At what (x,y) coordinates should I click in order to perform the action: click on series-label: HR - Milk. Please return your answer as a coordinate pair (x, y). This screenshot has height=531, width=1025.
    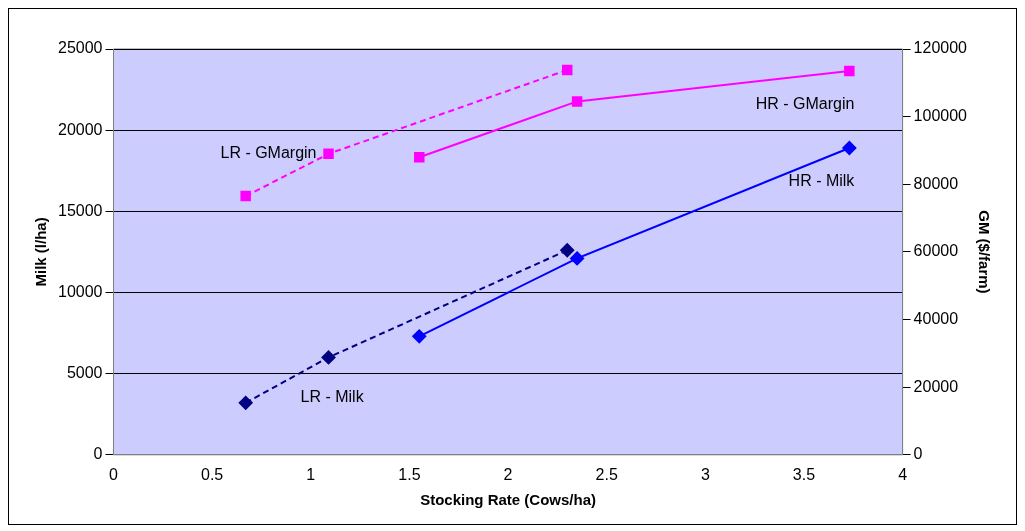
    Looking at the image, I should click on (822, 181).